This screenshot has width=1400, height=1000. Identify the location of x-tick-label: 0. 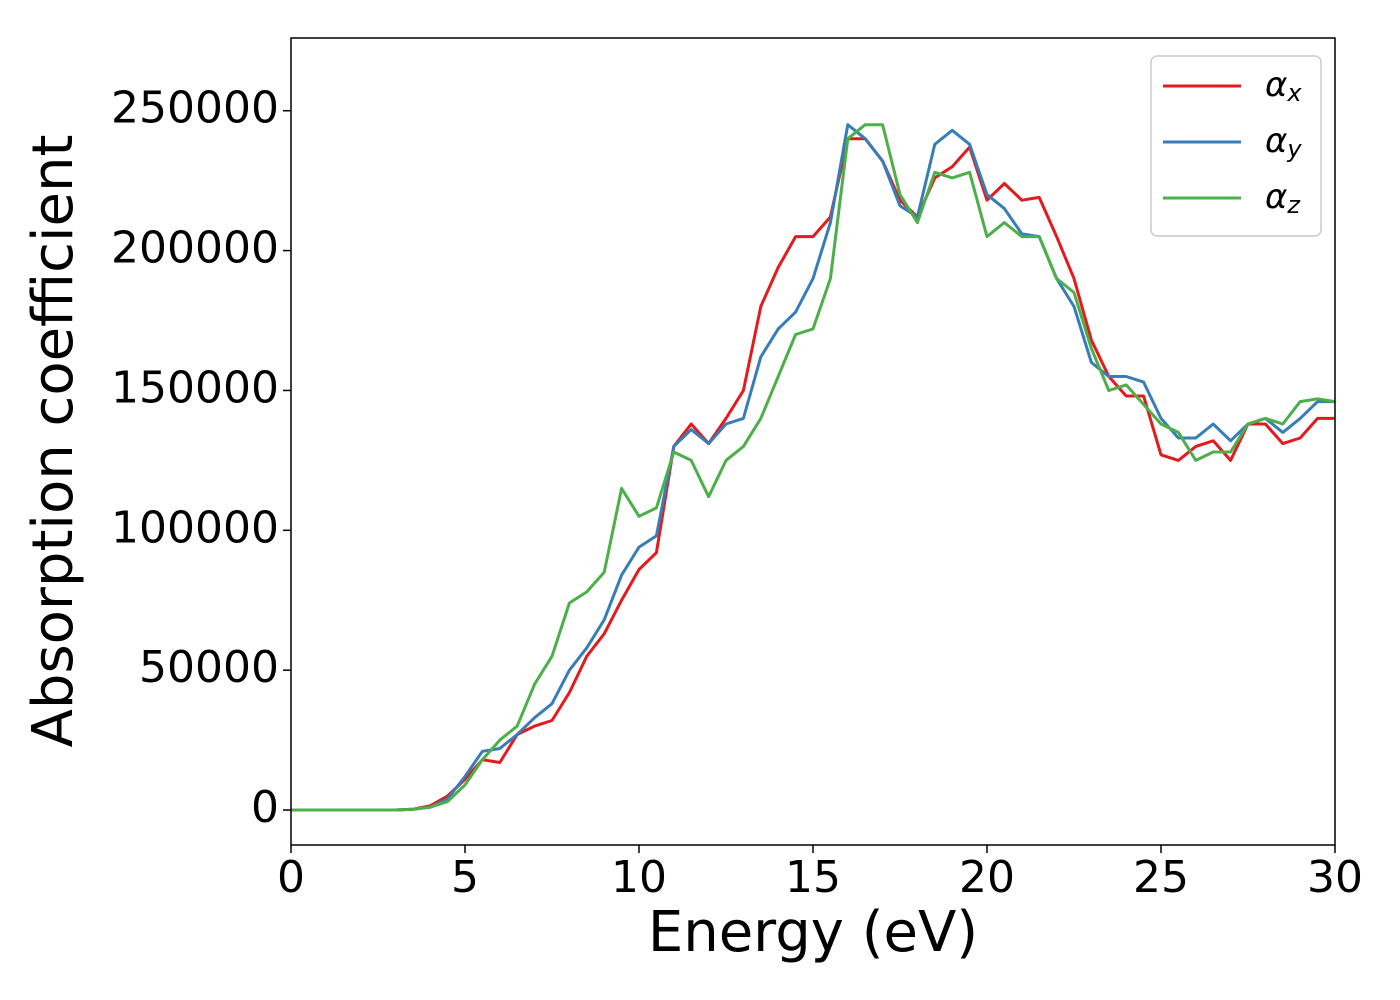
(291, 877).